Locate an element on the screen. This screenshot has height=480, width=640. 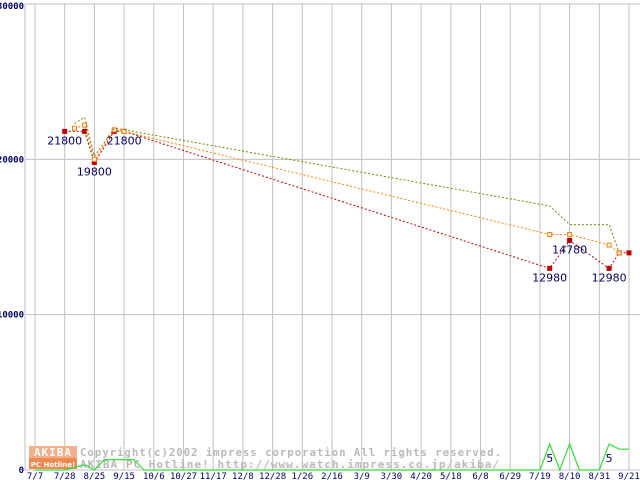
y-tick-label: 20000 is located at coordinates (12, 160).